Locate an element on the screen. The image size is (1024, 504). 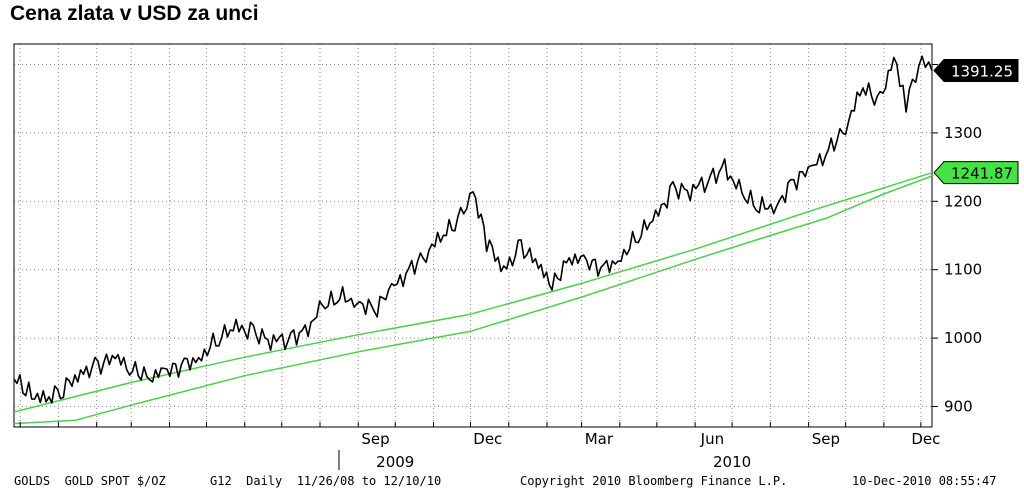
y-axis-ticks: 900 1000 1100 1200 1300 is located at coordinates (957, 239).